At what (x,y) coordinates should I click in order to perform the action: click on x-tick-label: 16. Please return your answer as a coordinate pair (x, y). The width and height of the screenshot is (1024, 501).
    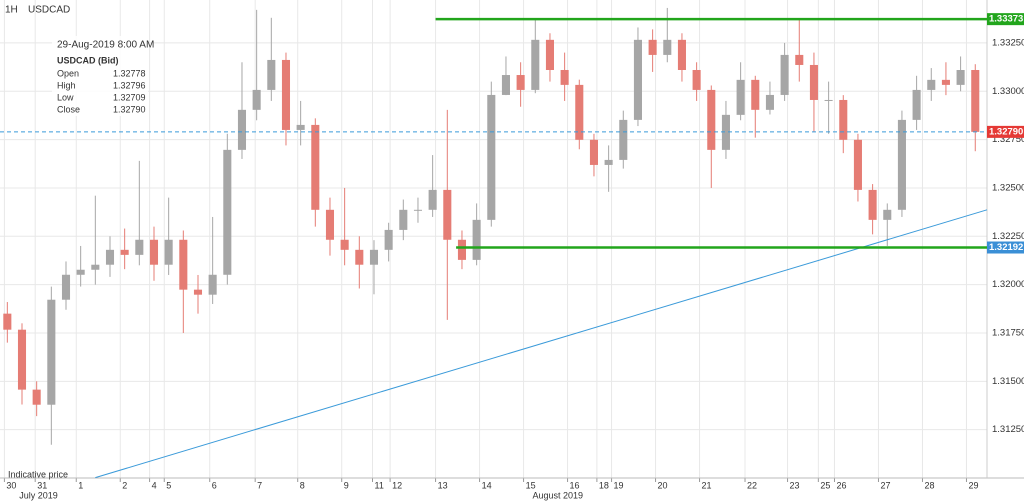
    Looking at the image, I should click on (575, 485).